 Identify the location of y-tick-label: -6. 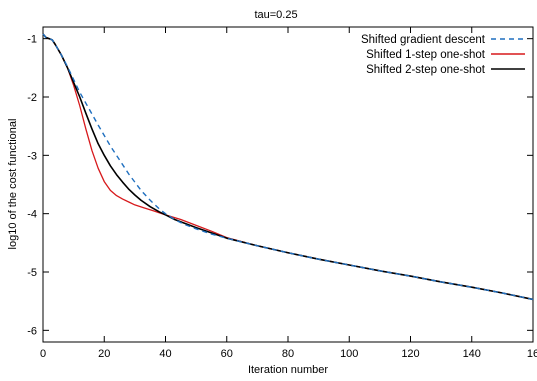
(32, 331).